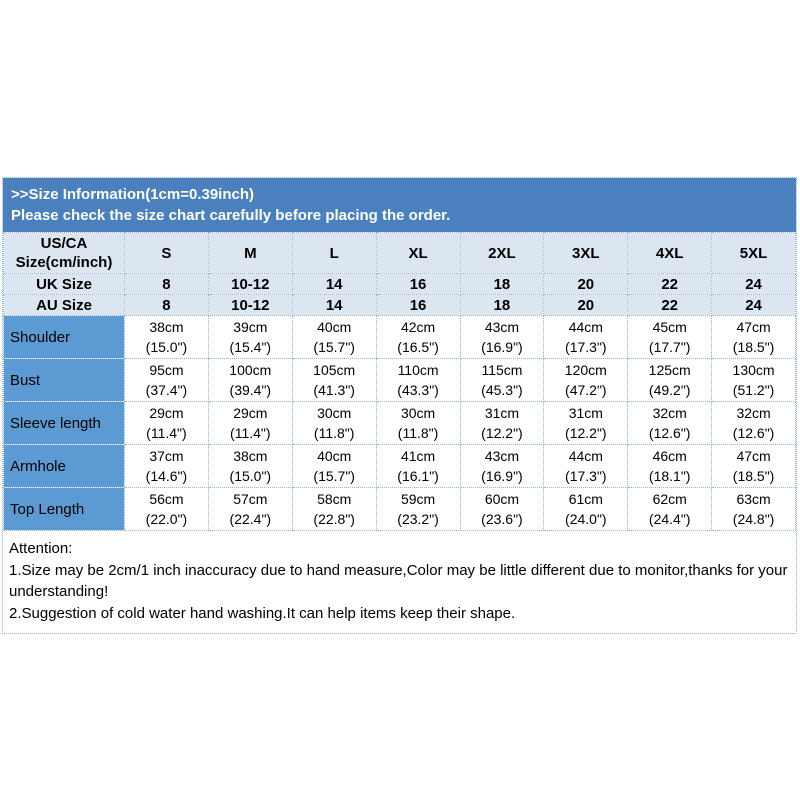 This screenshot has height=800, width=800. I want to click on measurement-cm: 105cm, so click(334, 370).